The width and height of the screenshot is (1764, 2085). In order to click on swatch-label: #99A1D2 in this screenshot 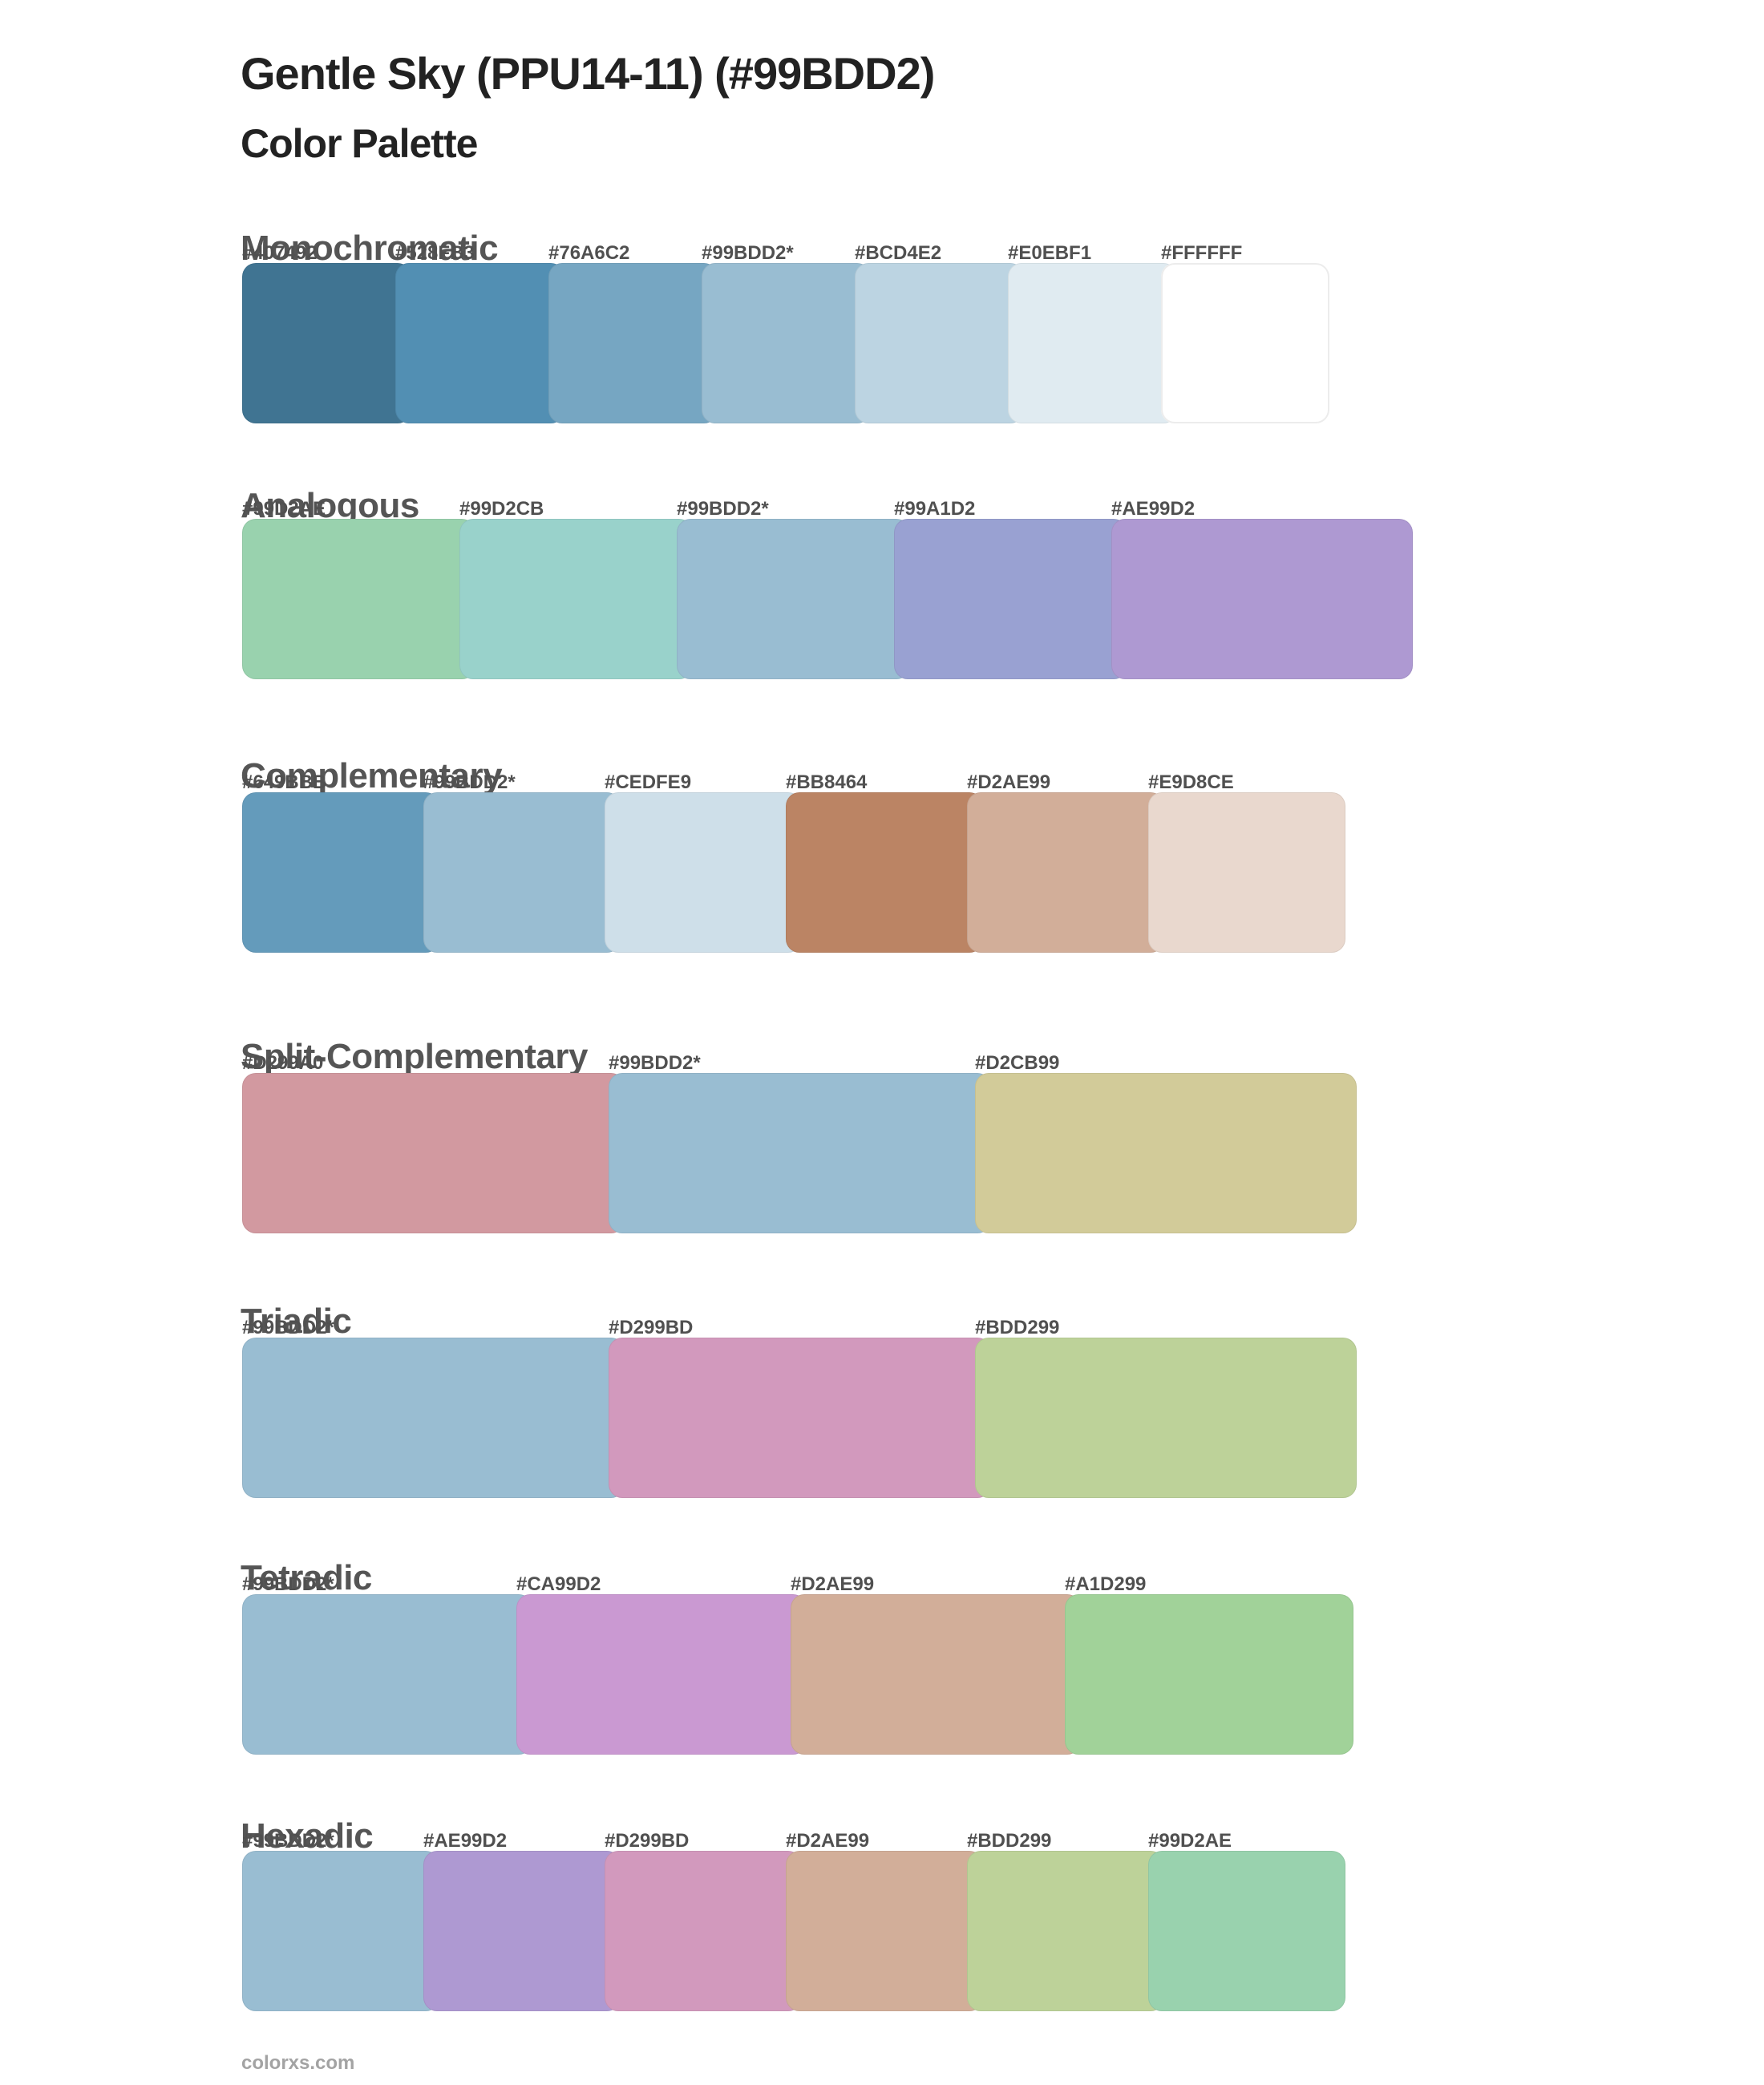, I will do `click(935, 509)`.